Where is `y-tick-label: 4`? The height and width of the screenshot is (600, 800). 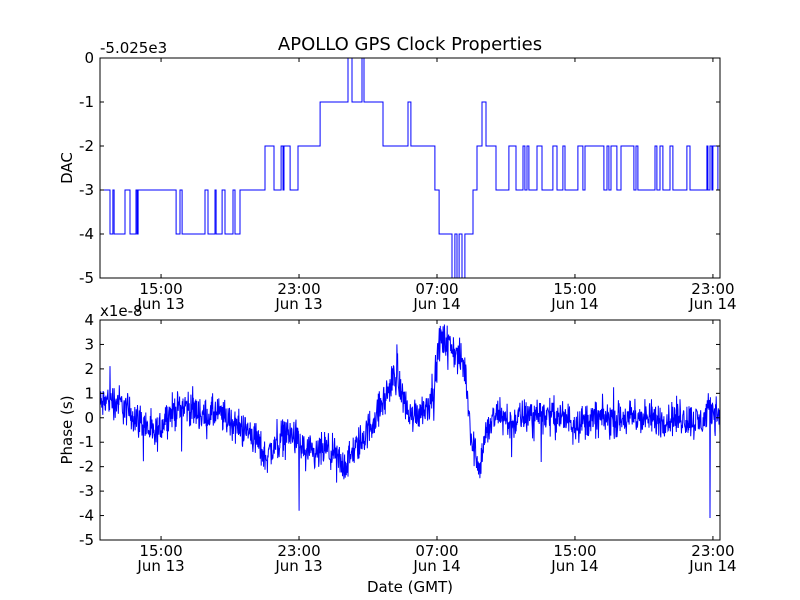 y-tick-label: 4 is located at coordinates (89, 320).